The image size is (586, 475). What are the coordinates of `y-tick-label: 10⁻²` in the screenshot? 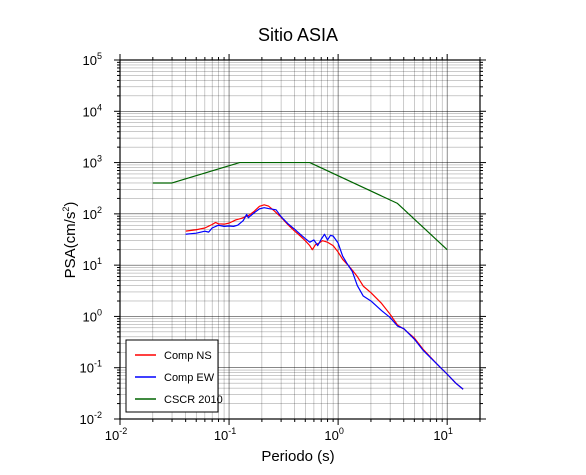 It's located at (91, 418).